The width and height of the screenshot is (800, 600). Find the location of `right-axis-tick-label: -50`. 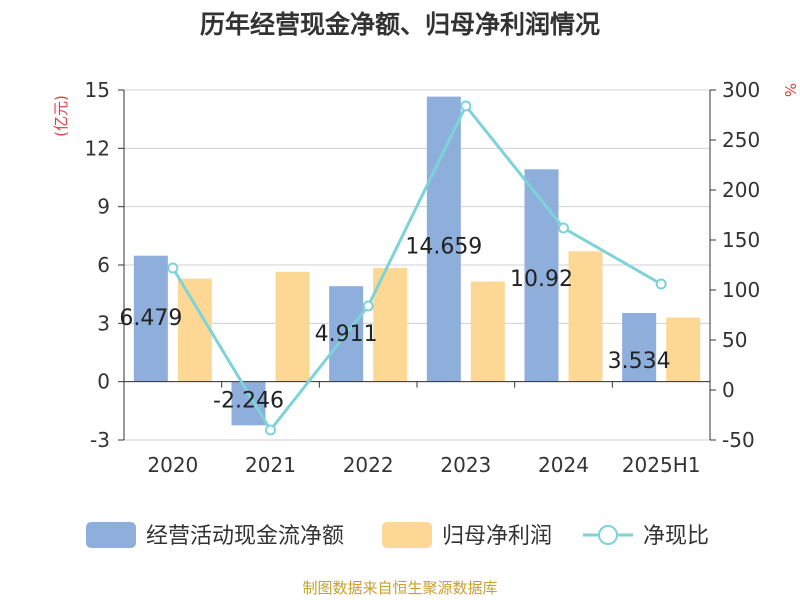

right-axis-tick-label: -50 is located at coordinates (738, 440).